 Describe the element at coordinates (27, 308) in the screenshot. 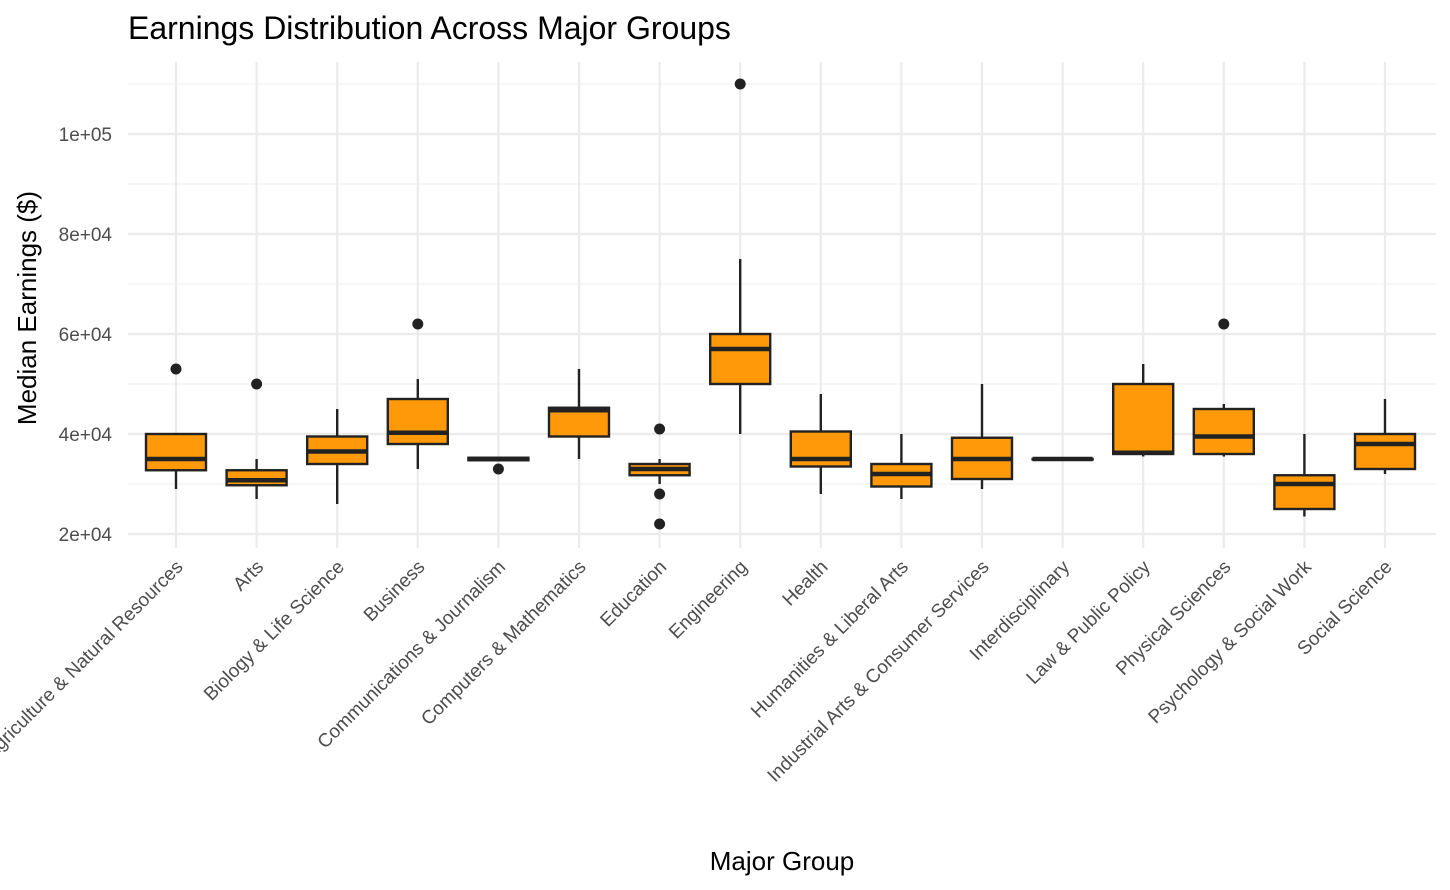

I see `y-axis-title: Median Earnings ($)` at that location.